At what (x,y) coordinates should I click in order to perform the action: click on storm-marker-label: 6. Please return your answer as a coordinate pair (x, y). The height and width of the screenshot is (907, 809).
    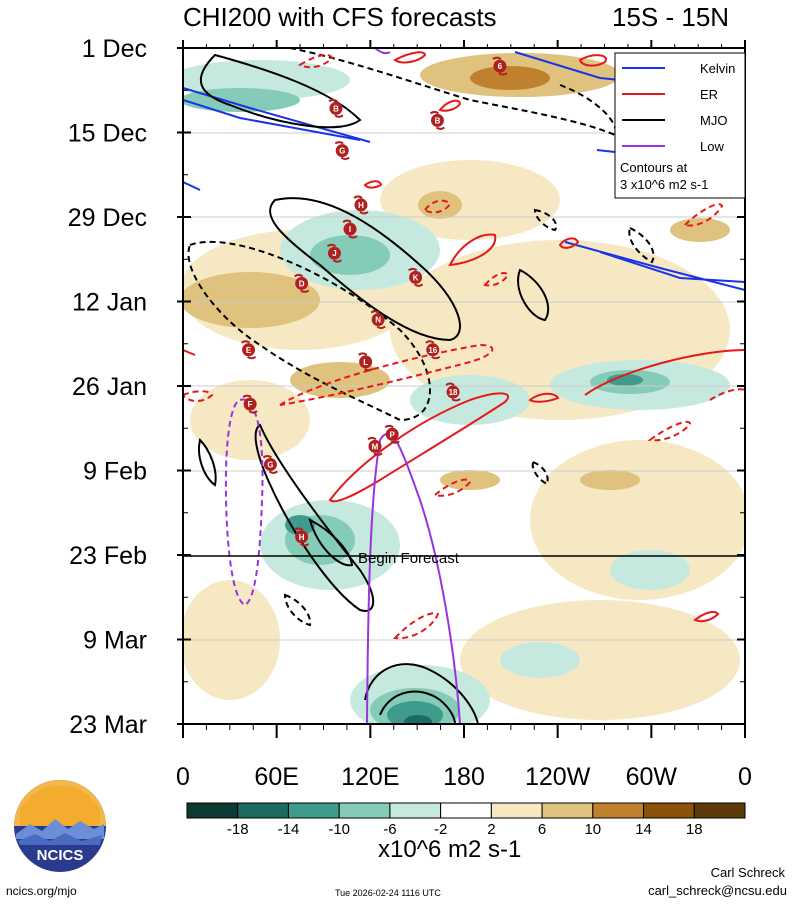
    Looking at the image, I should click on (500, 66).